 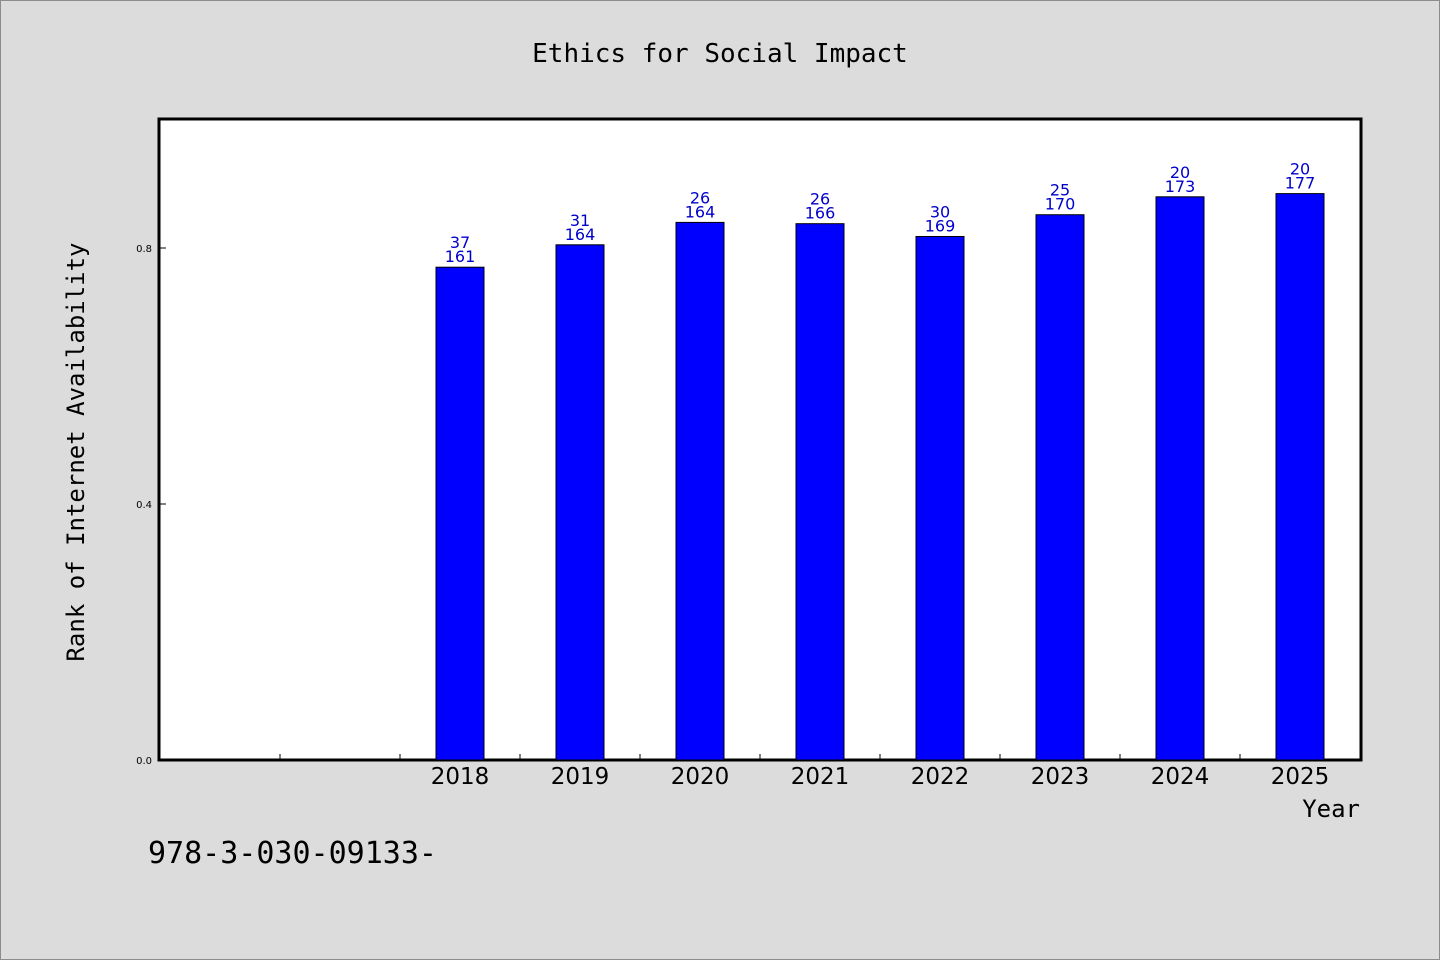 What do you see at coordinates (1331, 809) in the screenshot?
I see `x-axis-label: Year` at bounding box center [1331, 809].